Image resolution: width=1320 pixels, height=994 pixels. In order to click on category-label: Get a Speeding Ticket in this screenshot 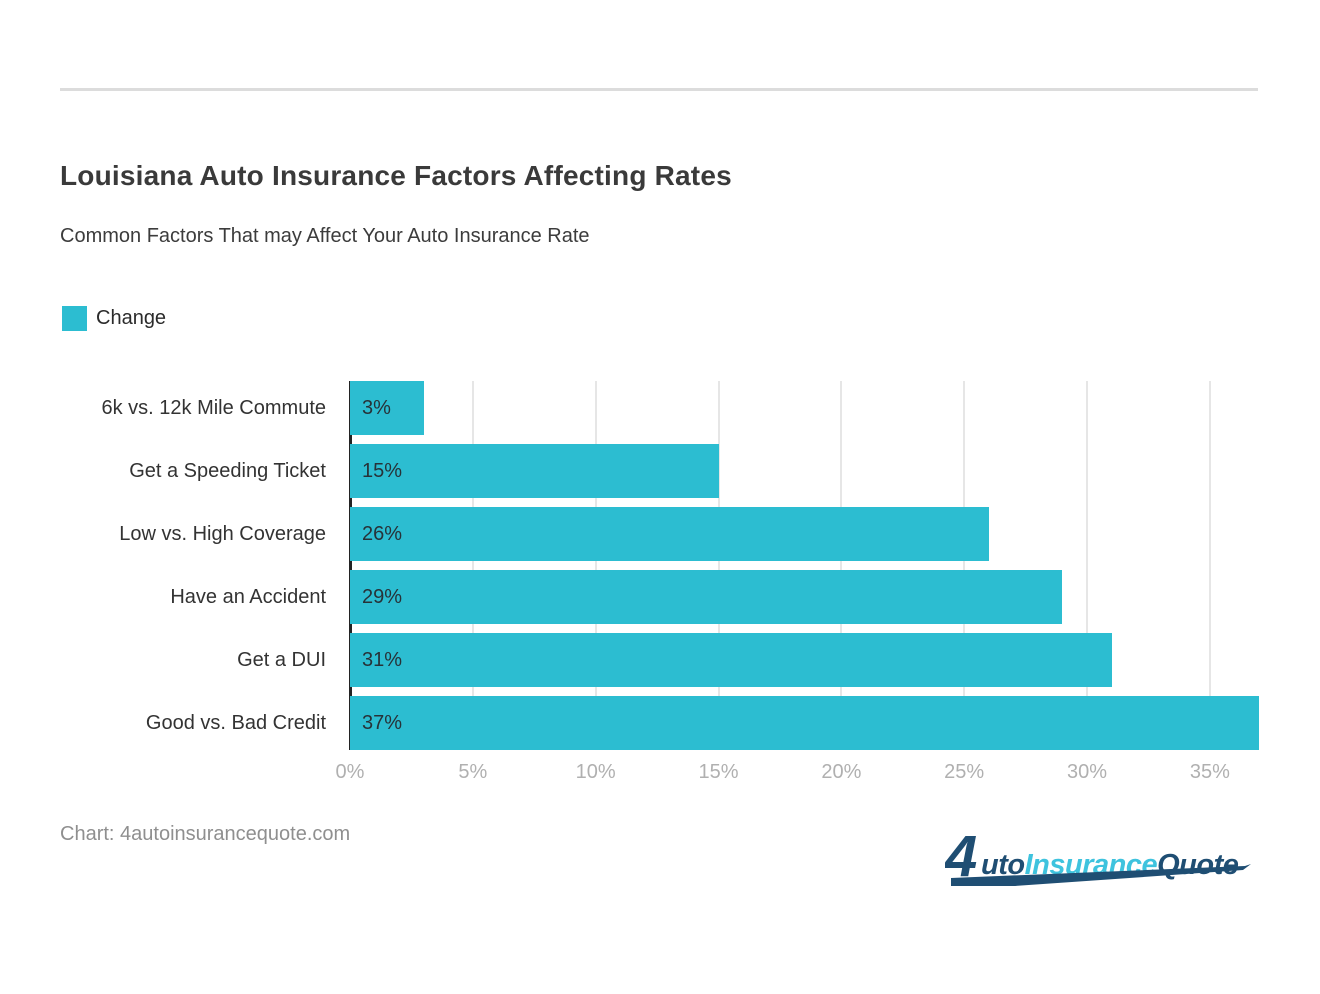, I will do `click(227, 471)`.